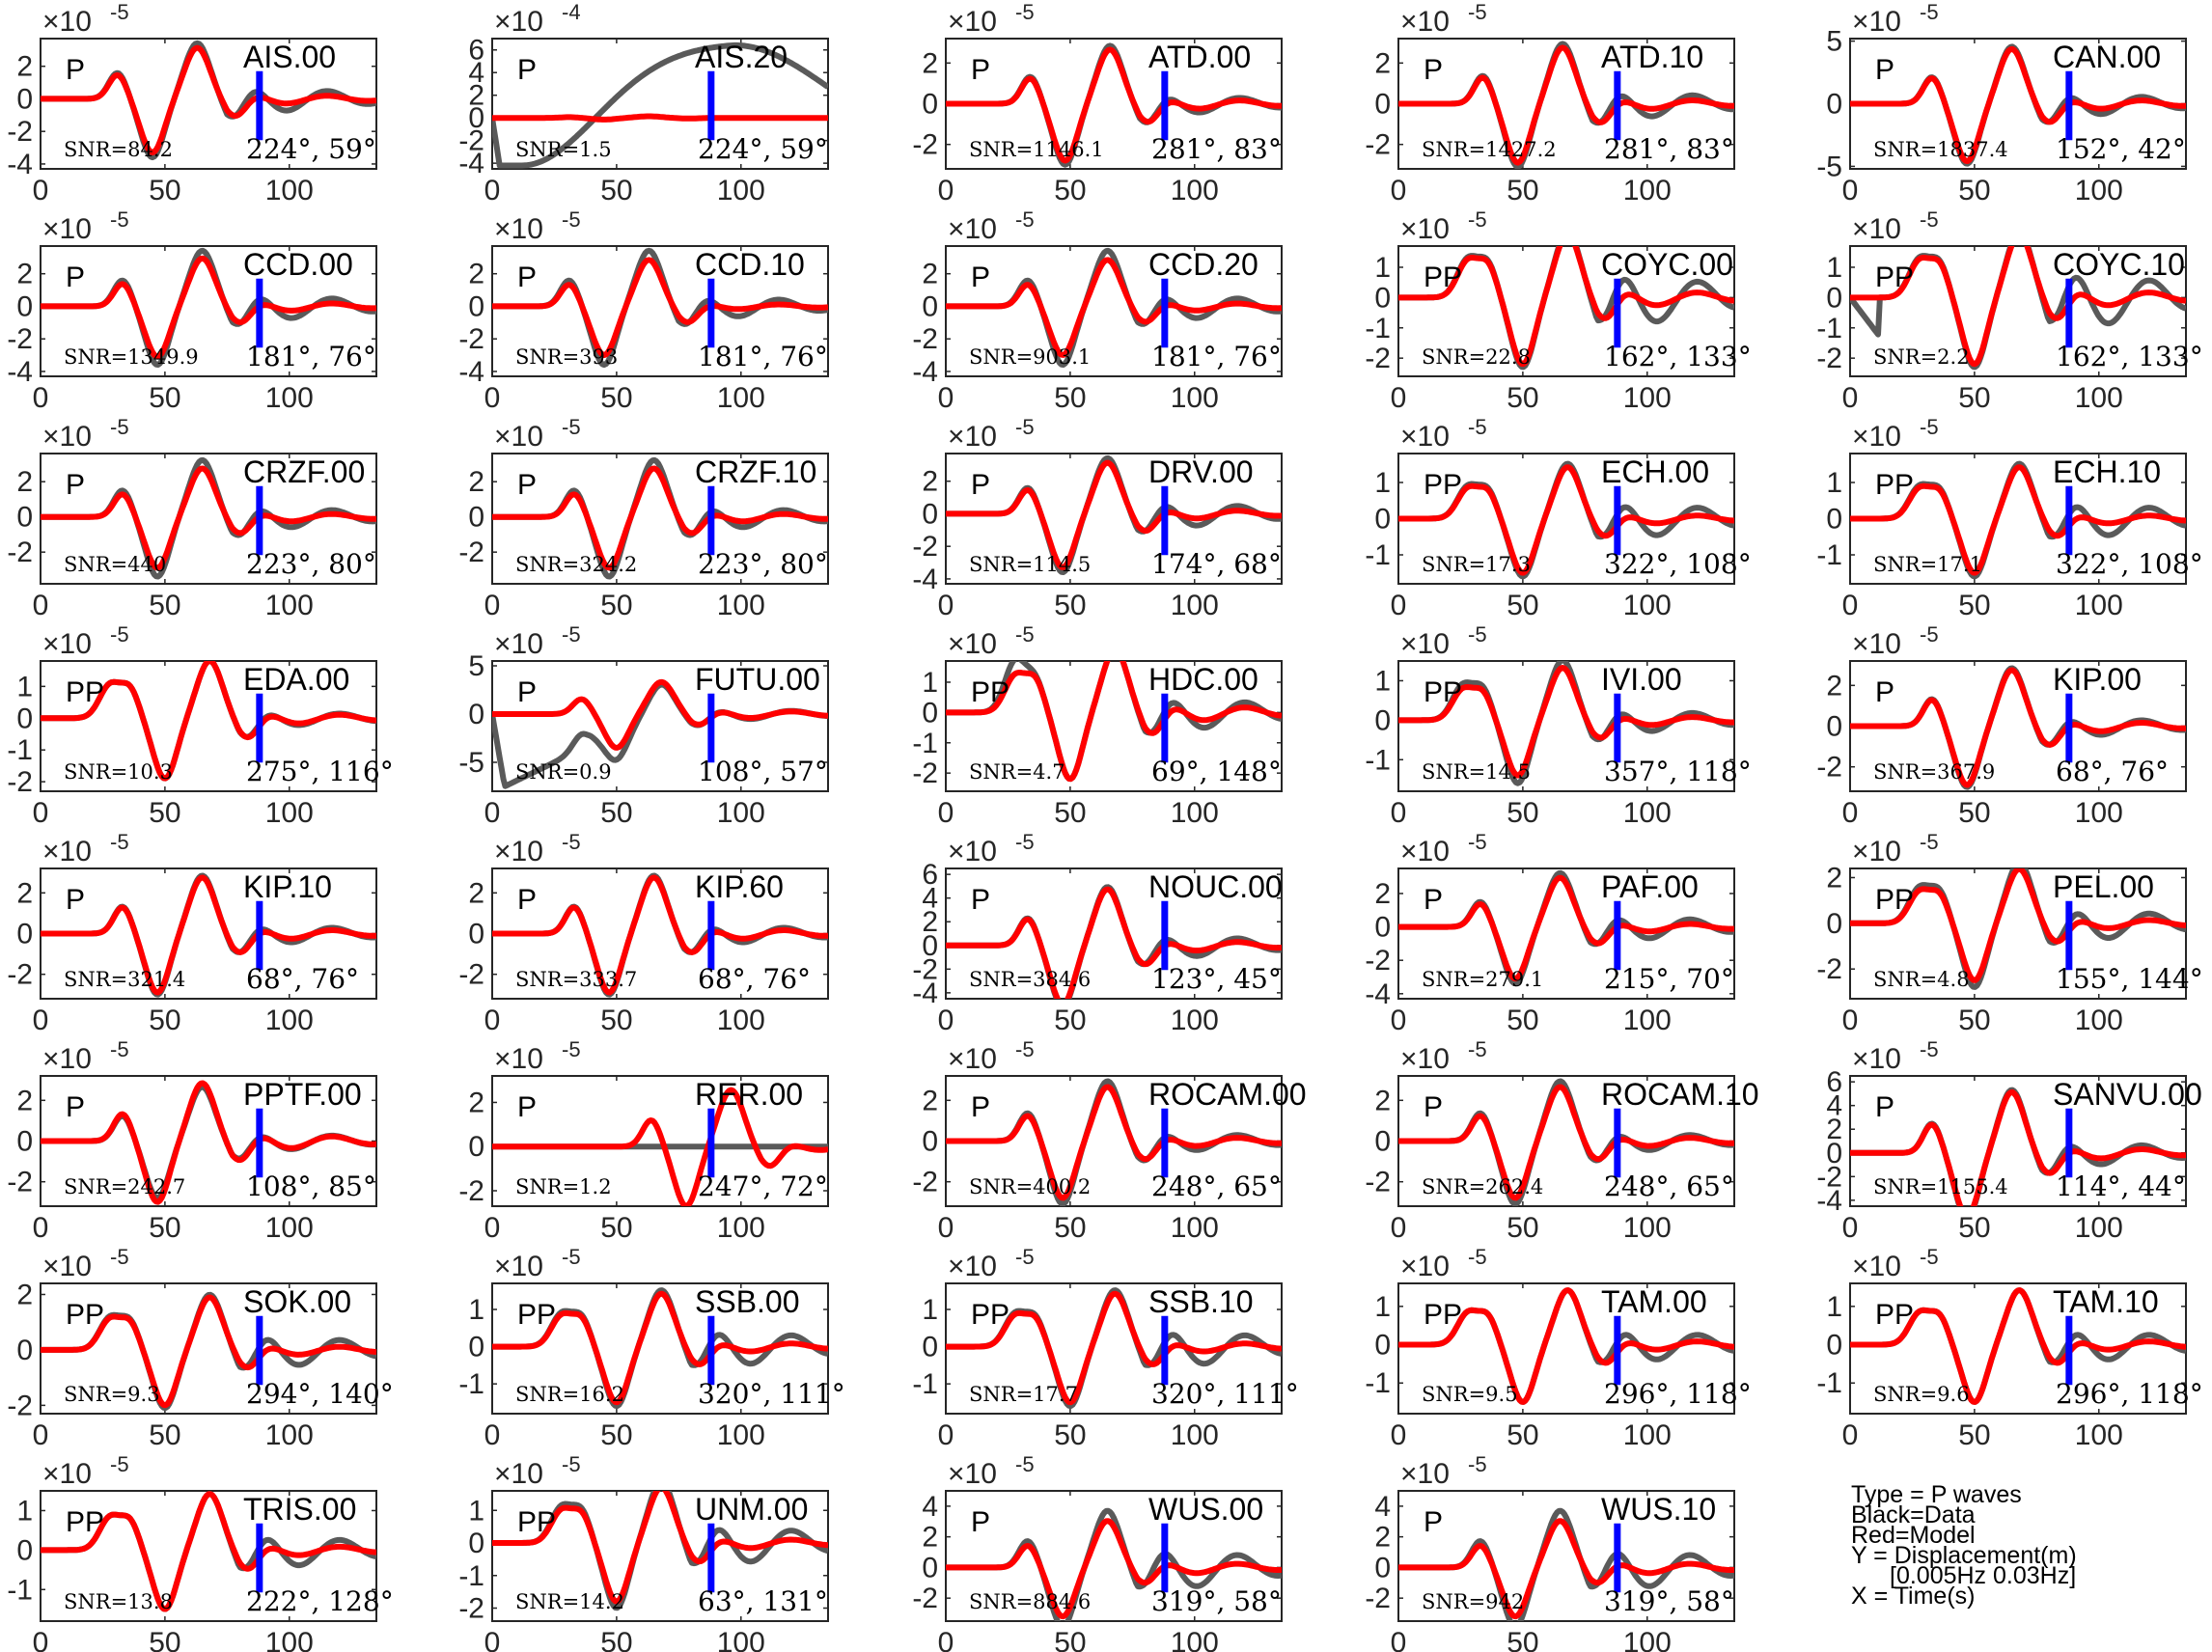 Image resolution: width=2212 pixels, height=1652 pixels. What do you see at coordinates (1205, 1509) in the screenshot?
I see `station-label: WUS.00` at bounding box center [1205, 1509].